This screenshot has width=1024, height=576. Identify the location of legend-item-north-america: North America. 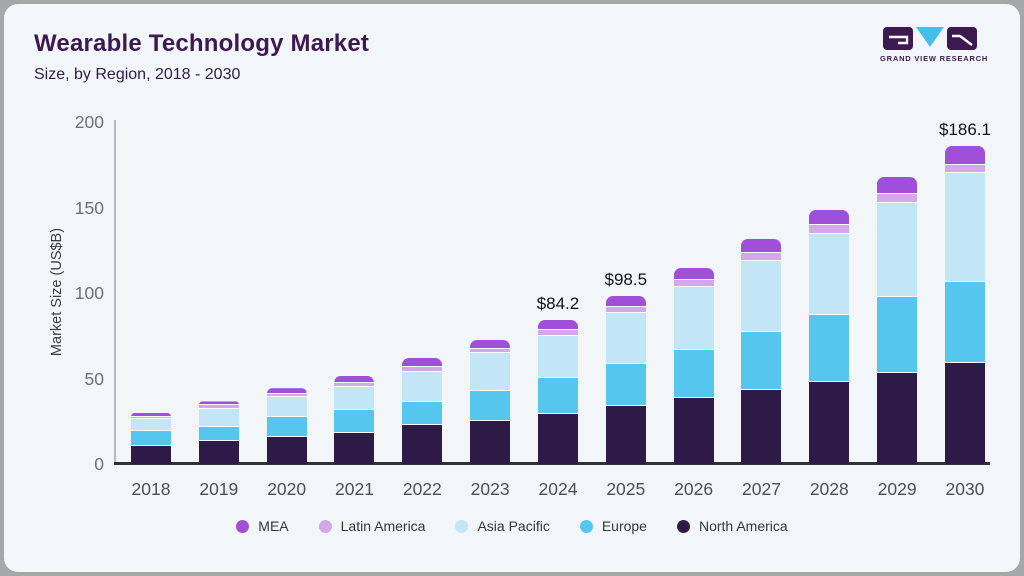
(732, 526).